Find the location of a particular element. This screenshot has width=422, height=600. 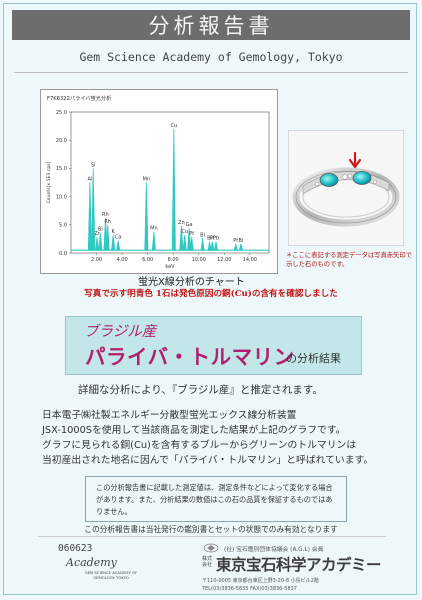

chart-caption: 蛍光X線分析のチャート is located at coordinates (191, 282).